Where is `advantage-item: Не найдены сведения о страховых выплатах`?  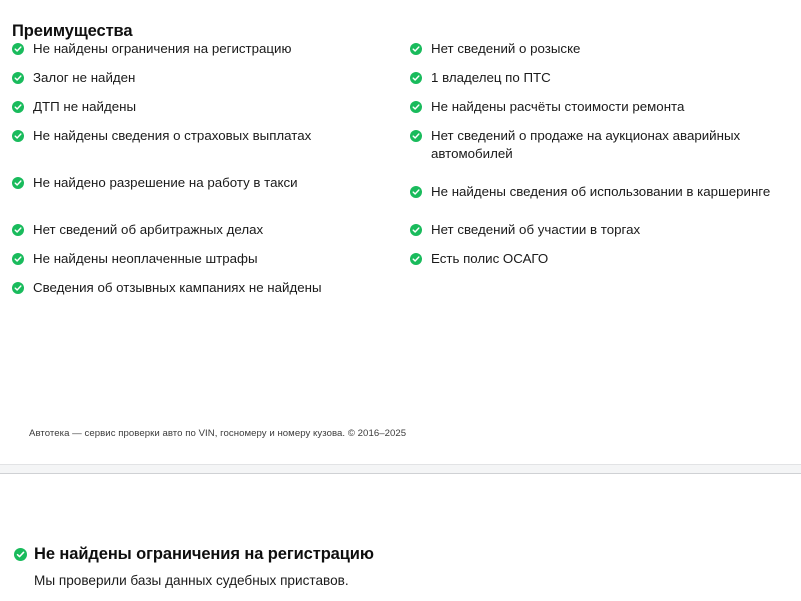
advantage-item: Не найдены сведения о страховых выплатах is located at coordinates (203, 136).